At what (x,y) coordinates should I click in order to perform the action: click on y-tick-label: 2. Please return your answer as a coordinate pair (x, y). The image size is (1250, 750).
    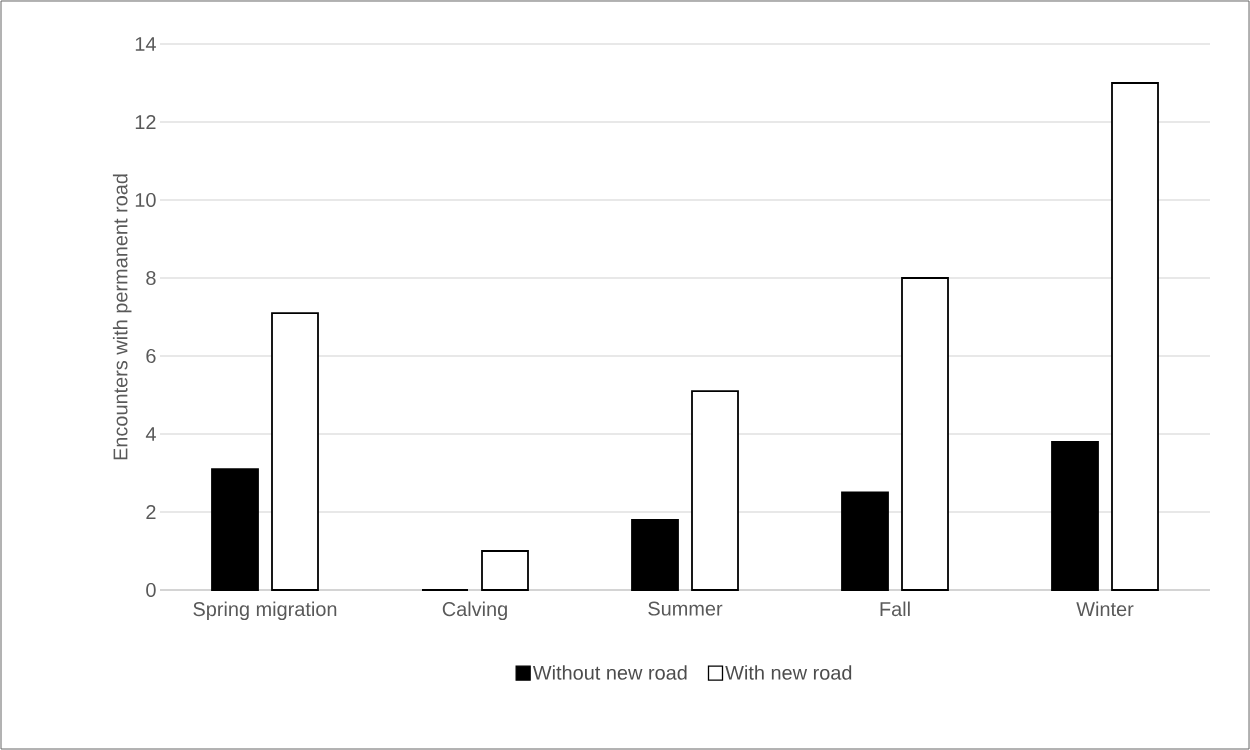
    Looking at the image, I should click on (151, 512).